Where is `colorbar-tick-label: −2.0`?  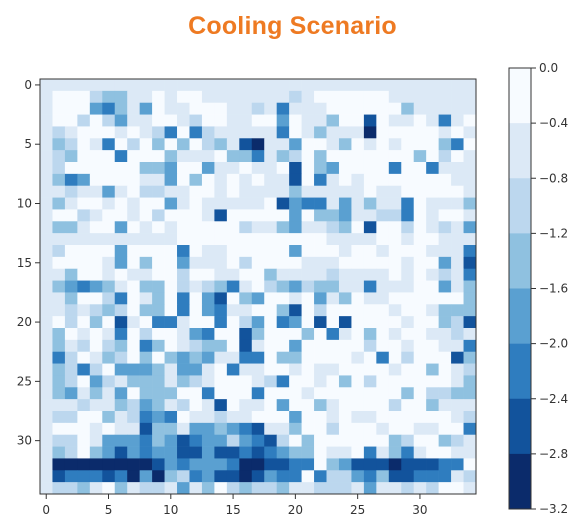 colorbar-tick-label: −2.0 is located at coordinates (553, 344).